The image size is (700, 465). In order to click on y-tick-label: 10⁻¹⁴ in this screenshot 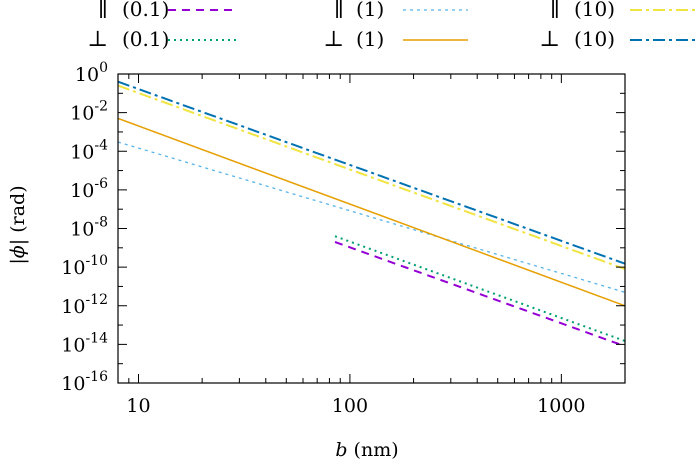, I will do `click(84, 343)`.